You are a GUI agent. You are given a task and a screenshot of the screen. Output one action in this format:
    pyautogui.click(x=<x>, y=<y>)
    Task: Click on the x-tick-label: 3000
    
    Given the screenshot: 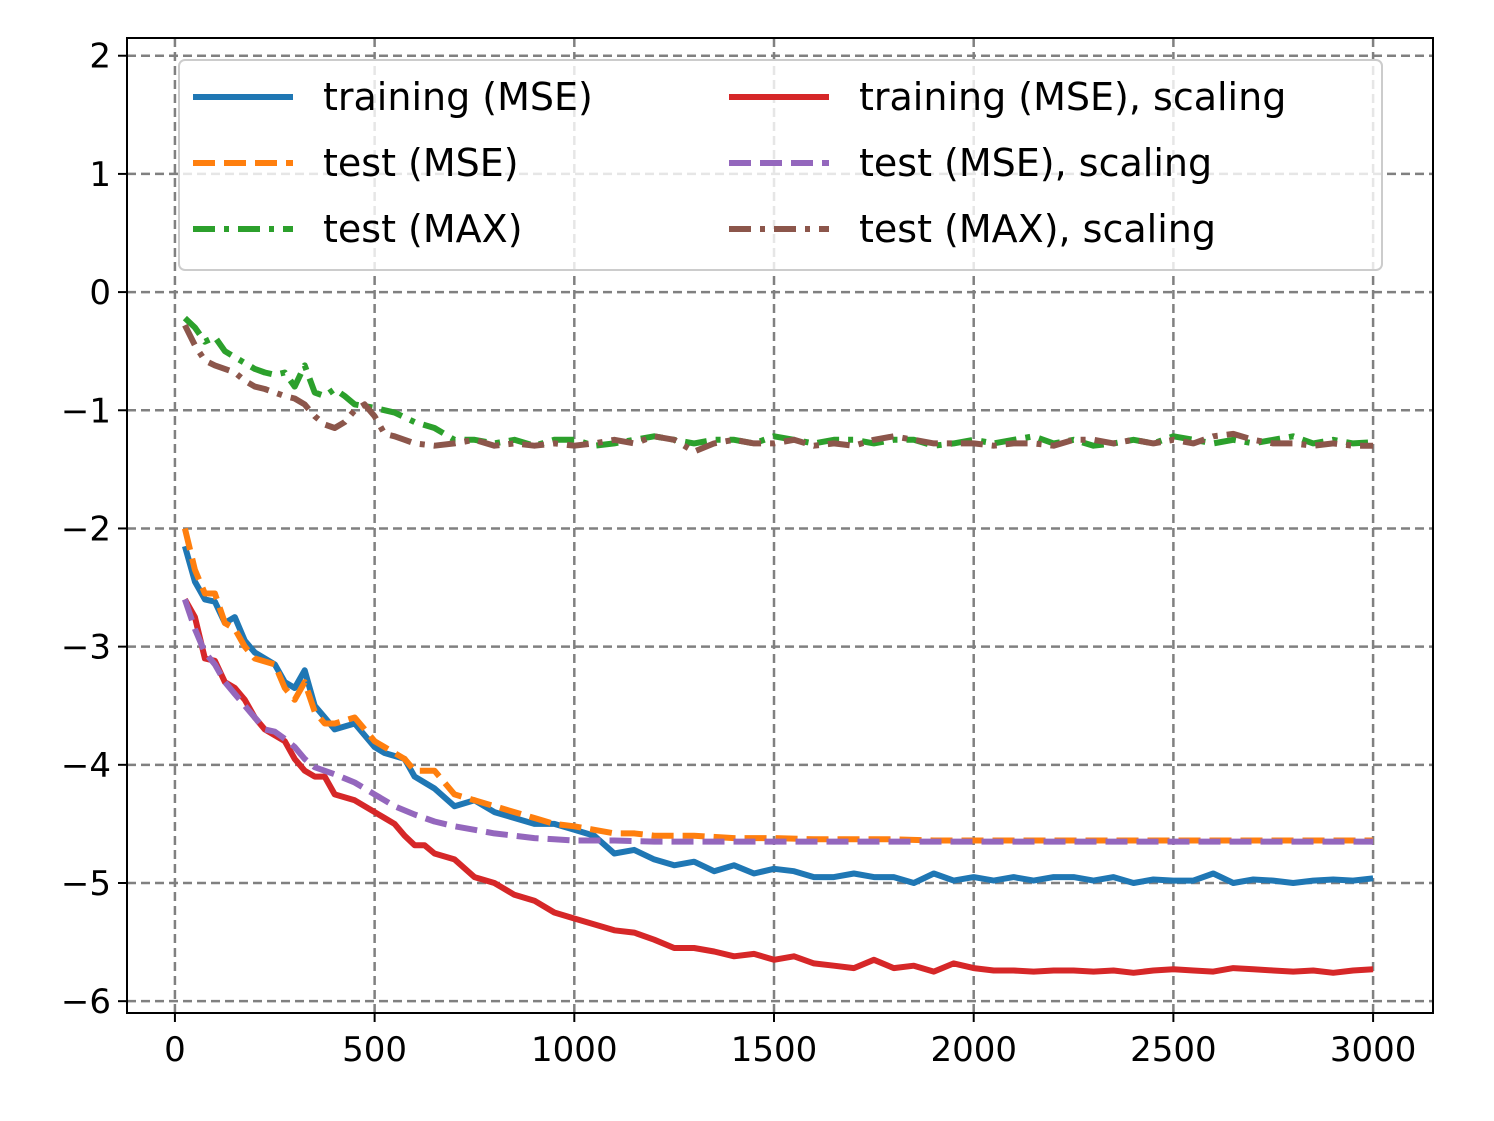 What is the action you would take?
    pyautogui.click(x=1373, y=1050)
    